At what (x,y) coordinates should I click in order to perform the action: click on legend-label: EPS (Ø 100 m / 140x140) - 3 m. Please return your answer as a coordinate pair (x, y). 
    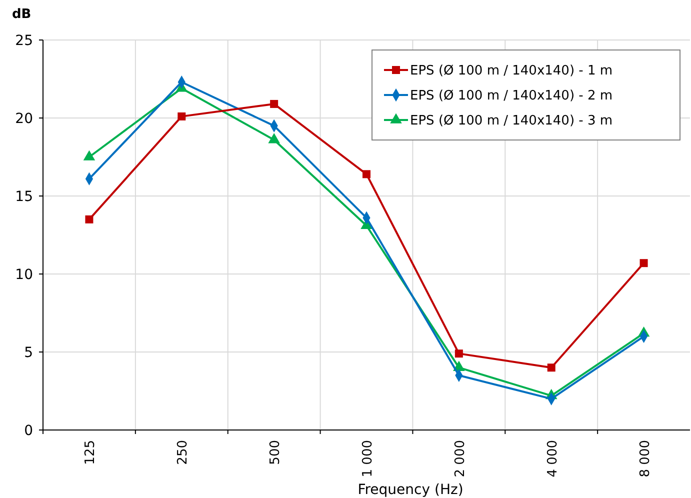
    Looking at the image, I should click on (511, 121).